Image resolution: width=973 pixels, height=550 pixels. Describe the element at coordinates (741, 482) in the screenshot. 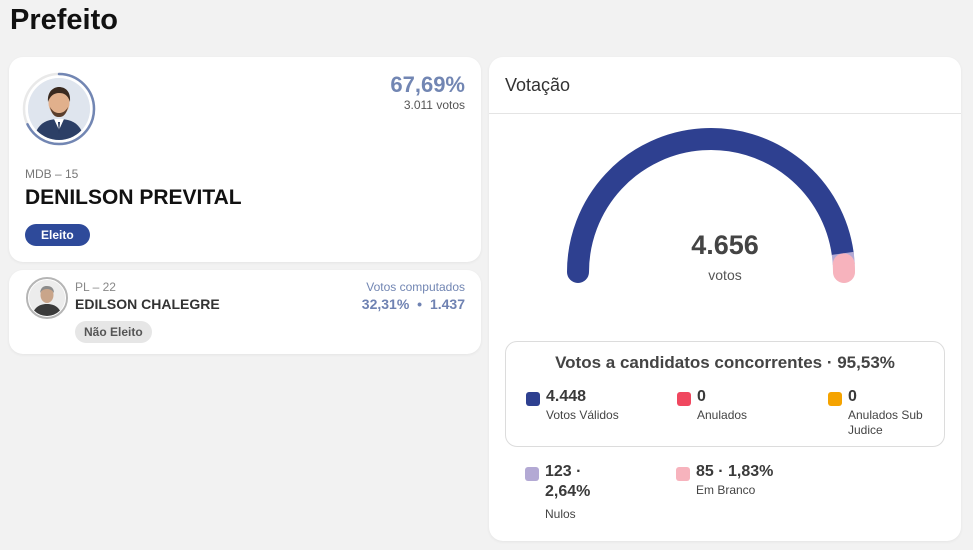

I see `stat-em-branco: 85 · 1,83% Em Branco` at that location.